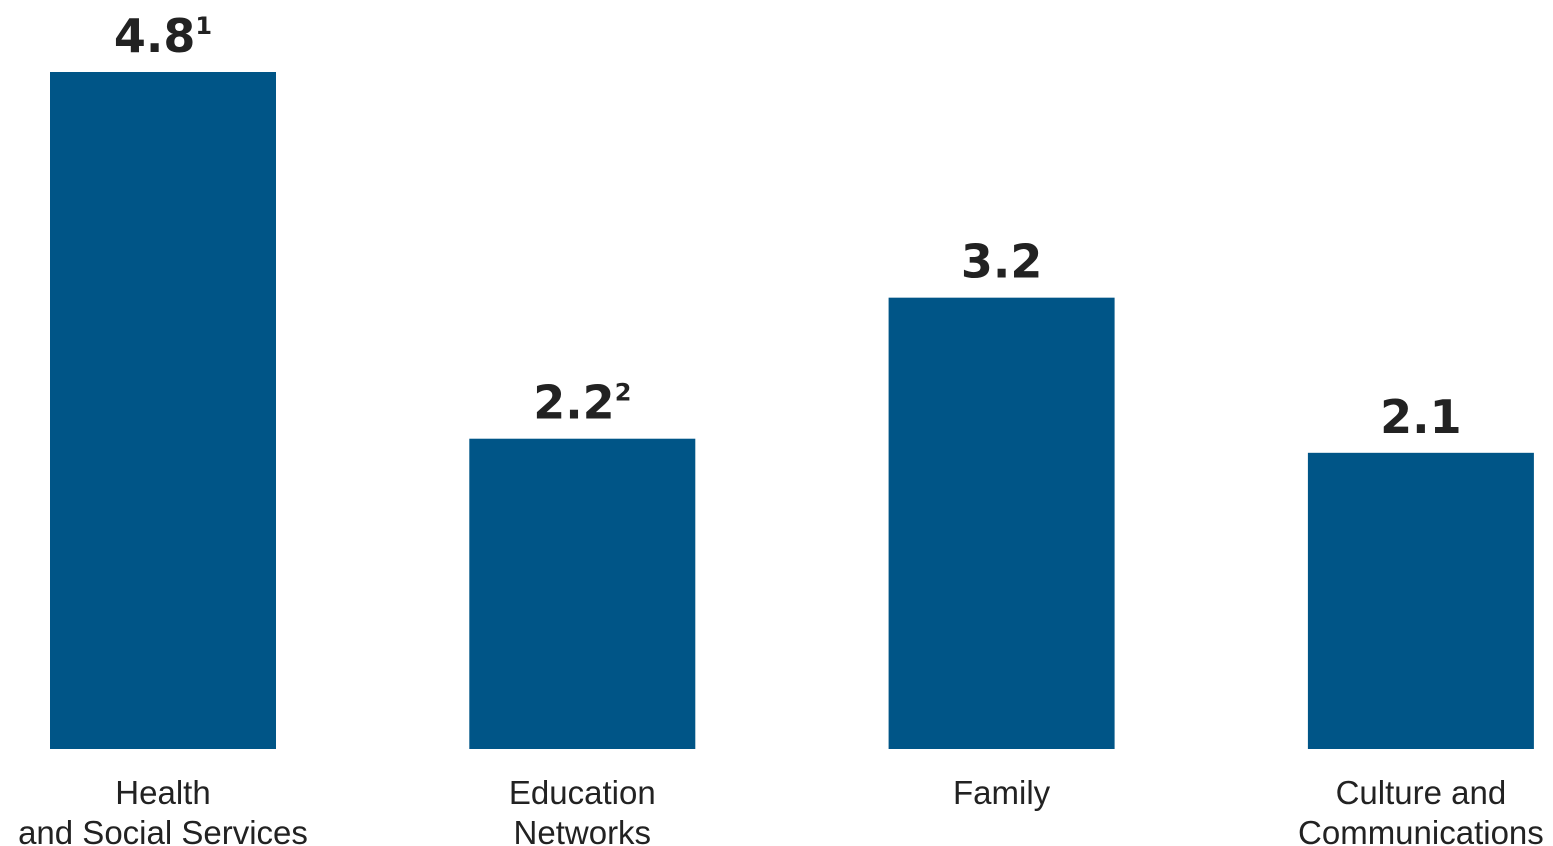  What do you see at coordinates (574, 403) in the screenshot?
I see `bar-value-text: 2.2` at bounding box center [574, 403].